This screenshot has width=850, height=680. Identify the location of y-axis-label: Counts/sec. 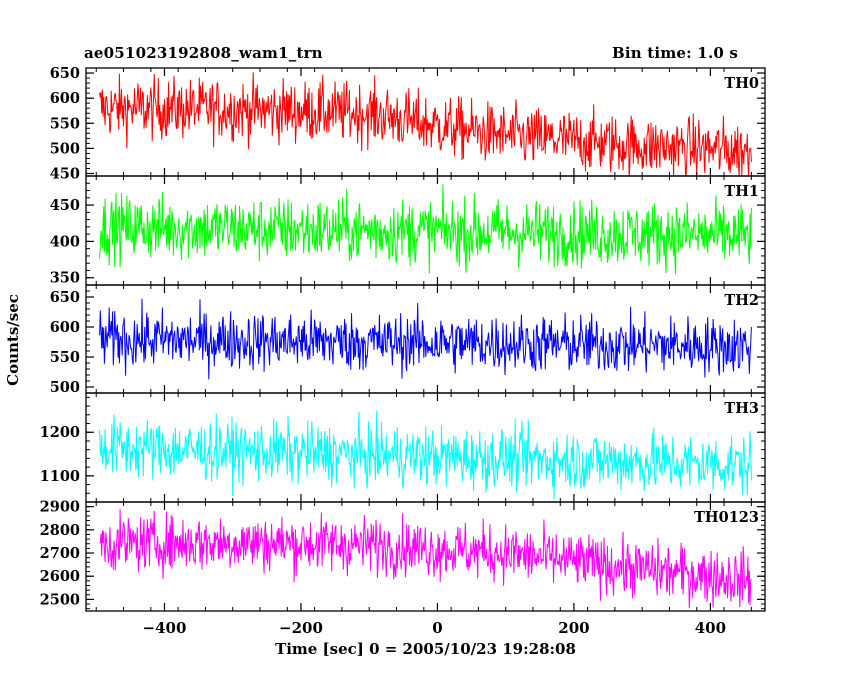
(13, 340).